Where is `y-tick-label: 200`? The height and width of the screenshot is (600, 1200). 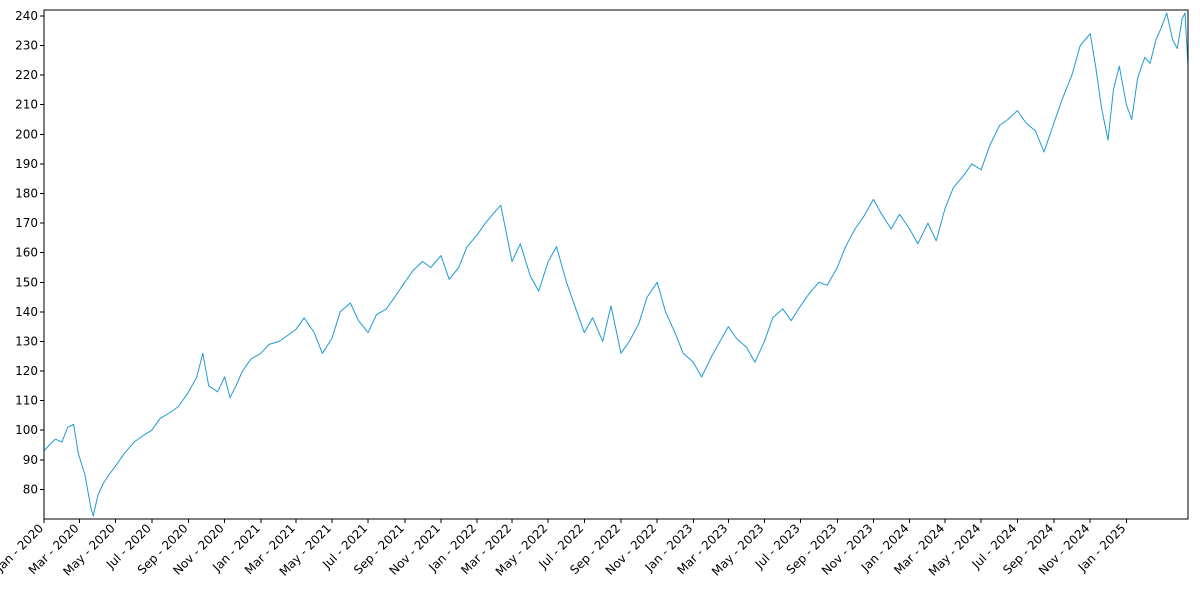
y-tick-label: 200 is located at coordinates (26, 134).